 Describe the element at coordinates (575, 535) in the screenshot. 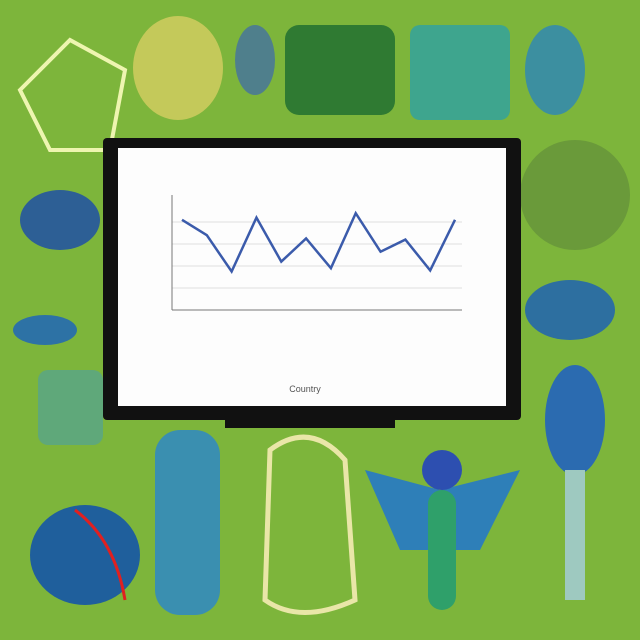

I see `stem` at that location.